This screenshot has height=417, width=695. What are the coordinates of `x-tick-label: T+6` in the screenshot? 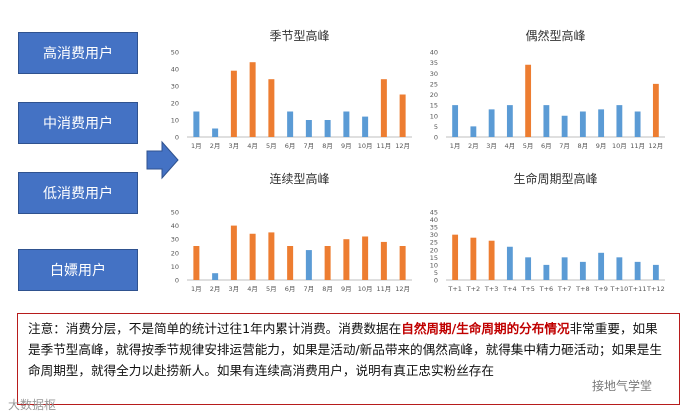 It's located at (546, 289).